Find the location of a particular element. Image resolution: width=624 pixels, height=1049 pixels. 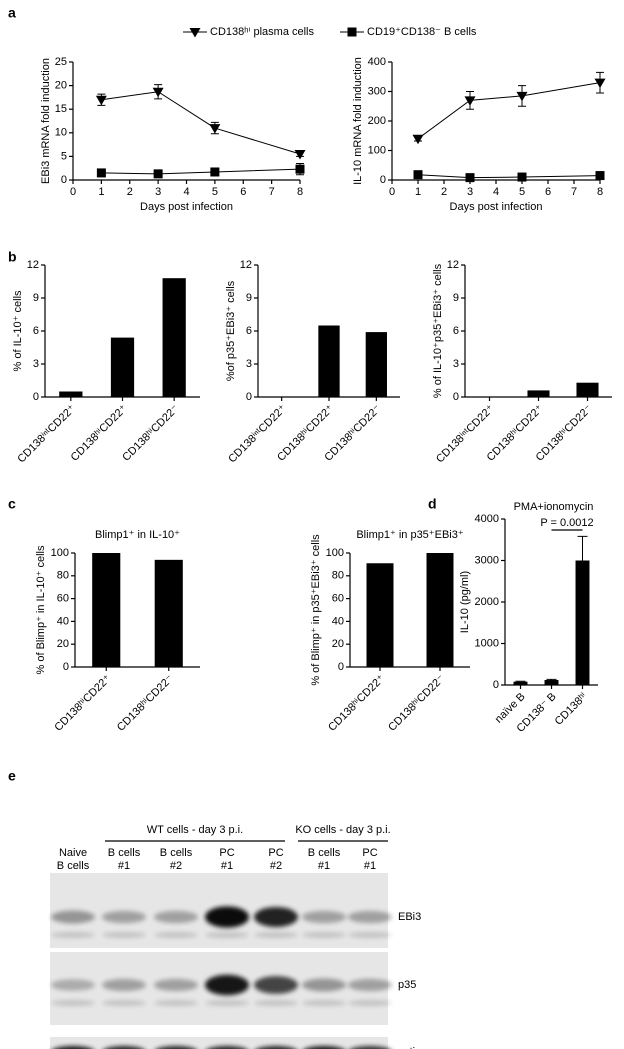

y-axis-label: % of Blimp⁺ in IL-10⁺ cells is located at coordinates (41, 609).